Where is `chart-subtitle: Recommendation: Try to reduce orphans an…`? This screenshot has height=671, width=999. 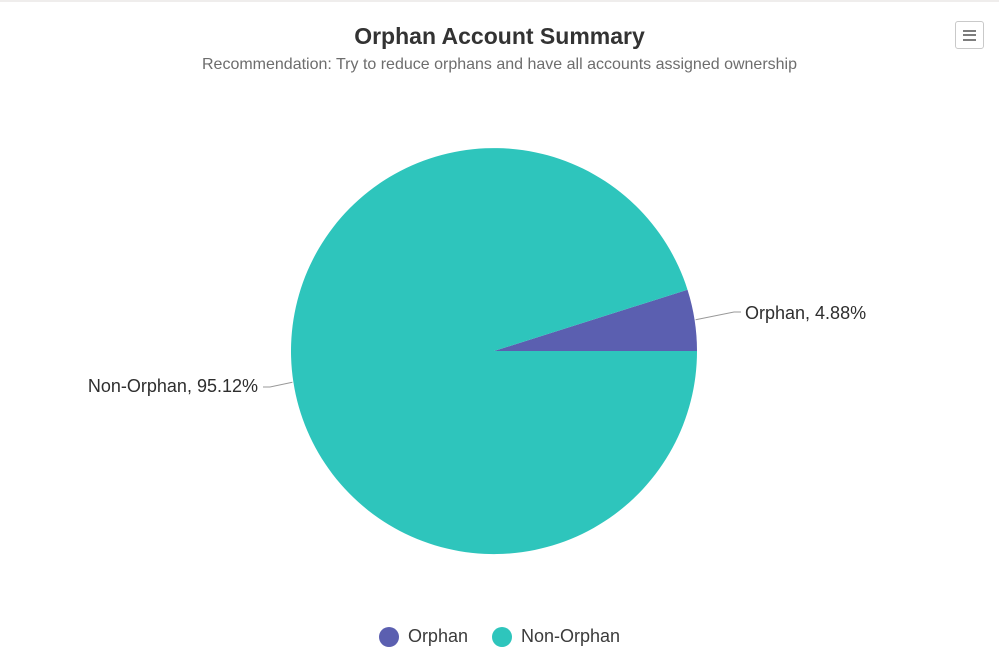 chart-subtitle: Recommendation: Try to reduce orphans an… is located at coordinates (499, 64).